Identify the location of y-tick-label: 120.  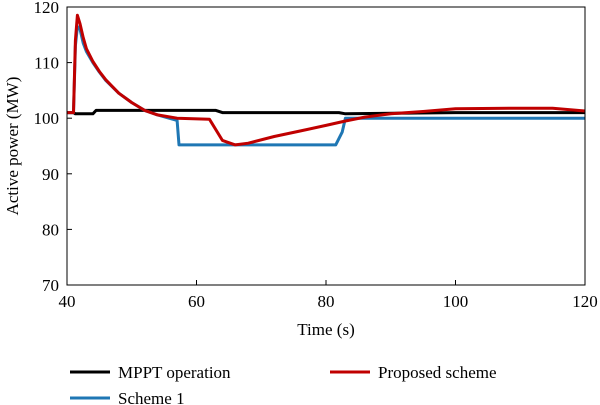
(47, 8).